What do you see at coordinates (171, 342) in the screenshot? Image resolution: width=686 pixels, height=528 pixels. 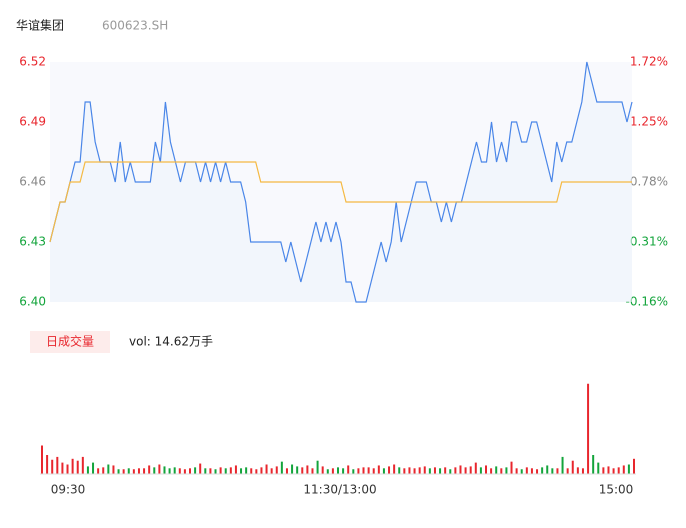 I see `volume-text: vol: 14.62万手` at bounding box center [171, 342].